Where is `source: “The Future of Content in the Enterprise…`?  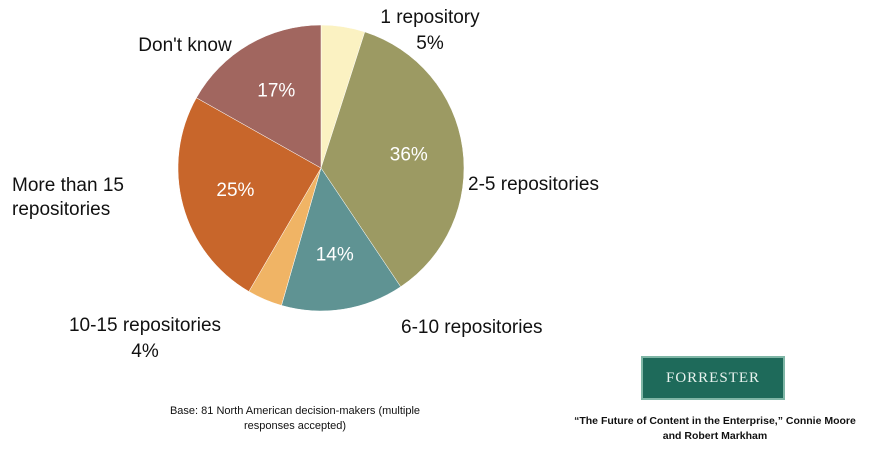 source: “The Future of Content in the Enterprise… is located at coordinates (715, 428).